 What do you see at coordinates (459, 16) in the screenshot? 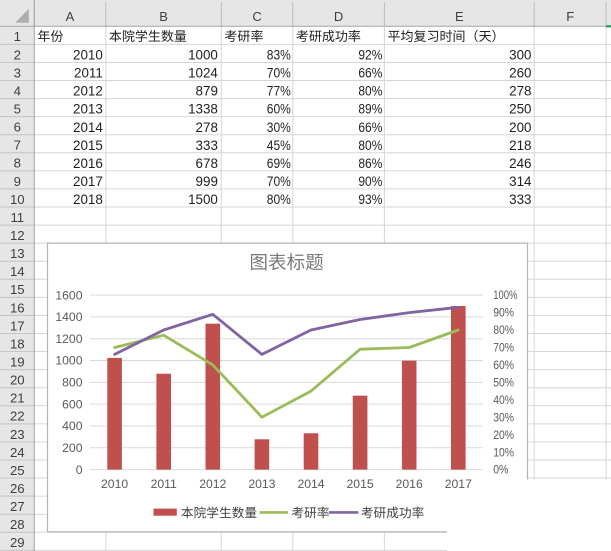
I see `svg-text: E` at bounding box center [459, 16].